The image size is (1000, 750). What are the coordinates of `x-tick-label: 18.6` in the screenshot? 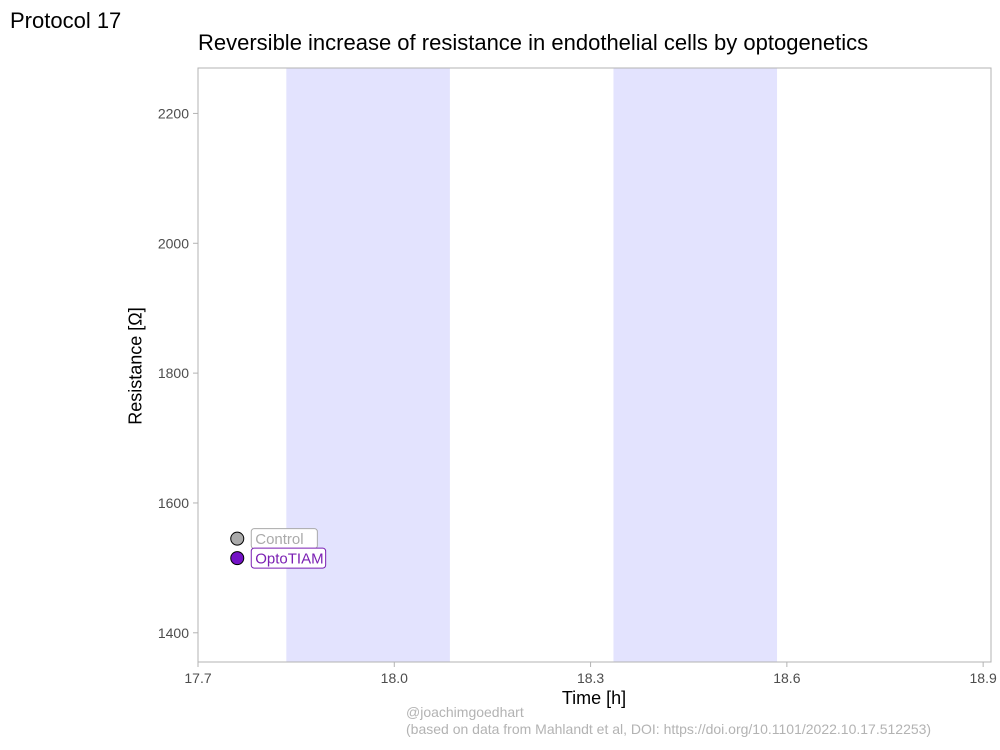 It's located at (786, 678).